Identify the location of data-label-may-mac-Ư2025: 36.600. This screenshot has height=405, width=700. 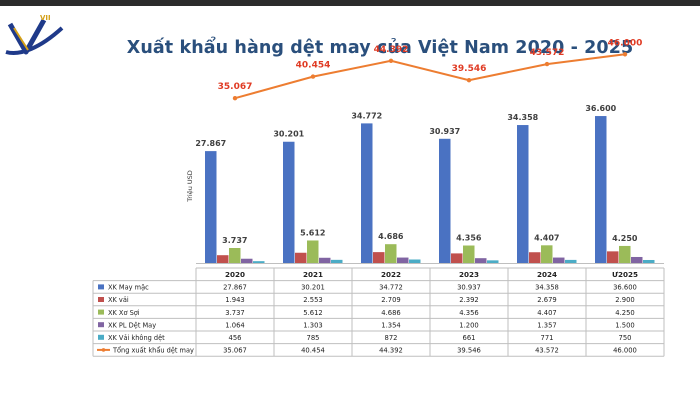
(600, 108).